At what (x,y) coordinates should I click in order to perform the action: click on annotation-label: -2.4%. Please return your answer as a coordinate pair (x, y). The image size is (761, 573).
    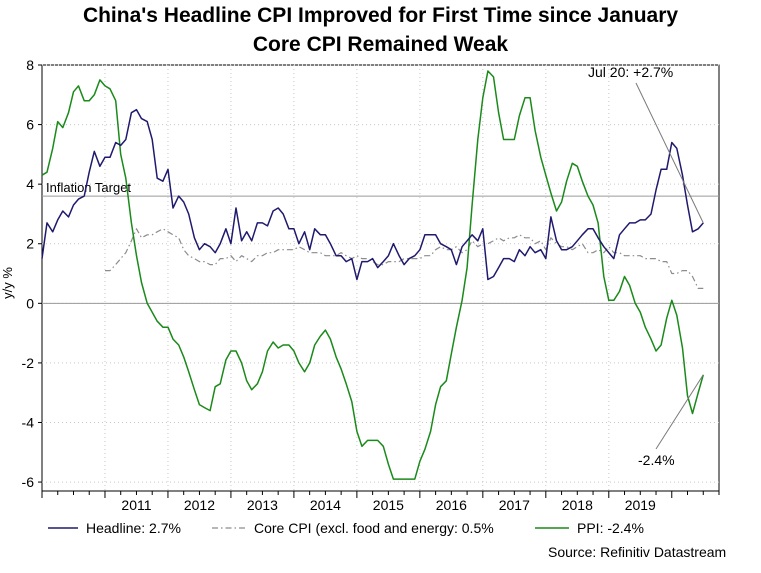
    Looking at the image, I should click on (656, 460).